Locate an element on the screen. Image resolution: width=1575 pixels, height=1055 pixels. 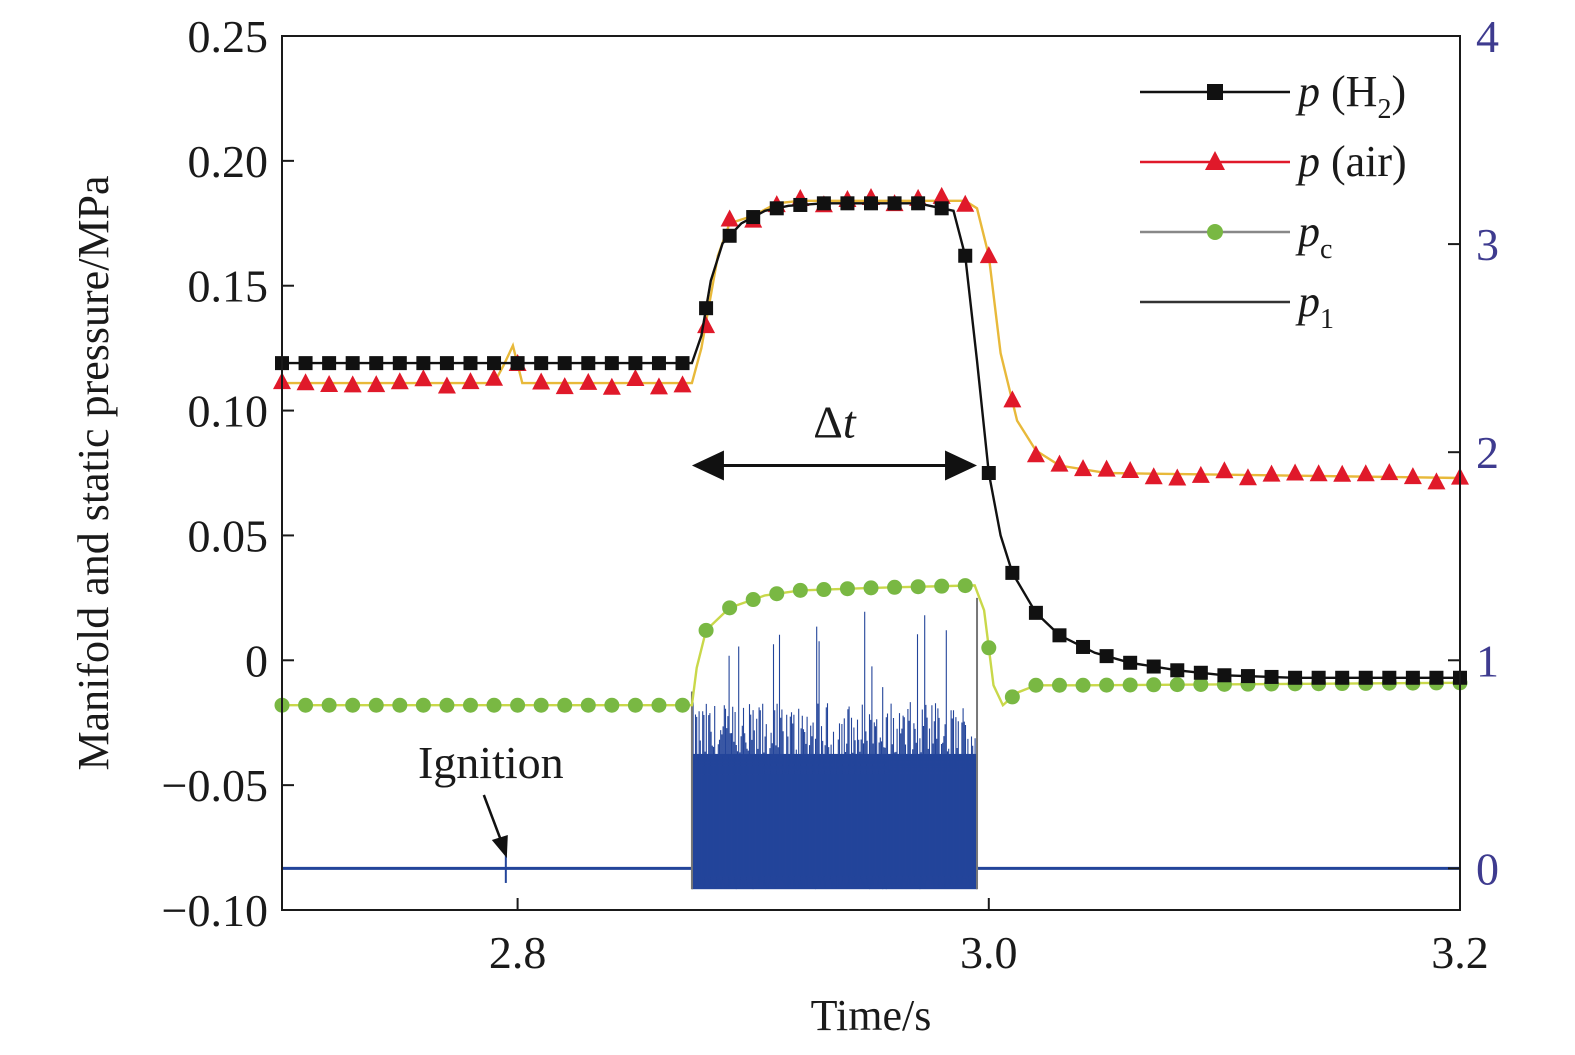
x-tick-label: 2.8 is located at coordinates (518, 952).